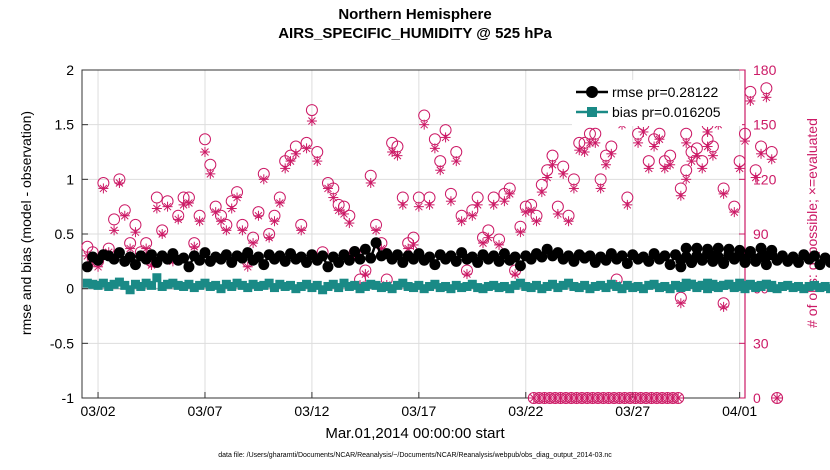  I want to click on x-tick-label: 03/02, so click(98, 411).